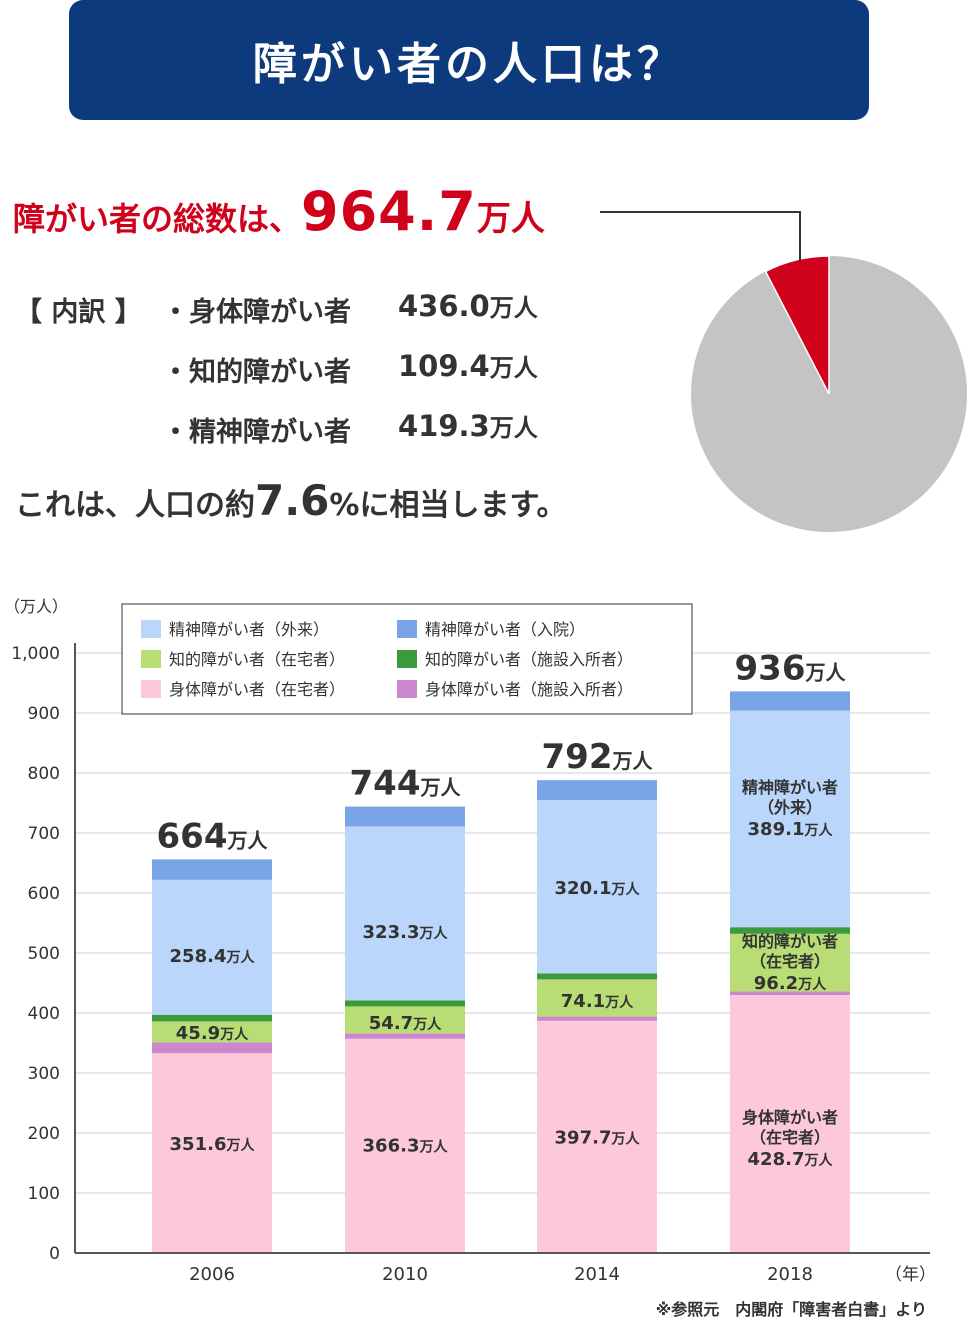 This screenshot has height=1320, width=967. Describe the element at coordinates (791, 829) in the screenshot. I see `segment-value-label: 389.1万人` at that location.